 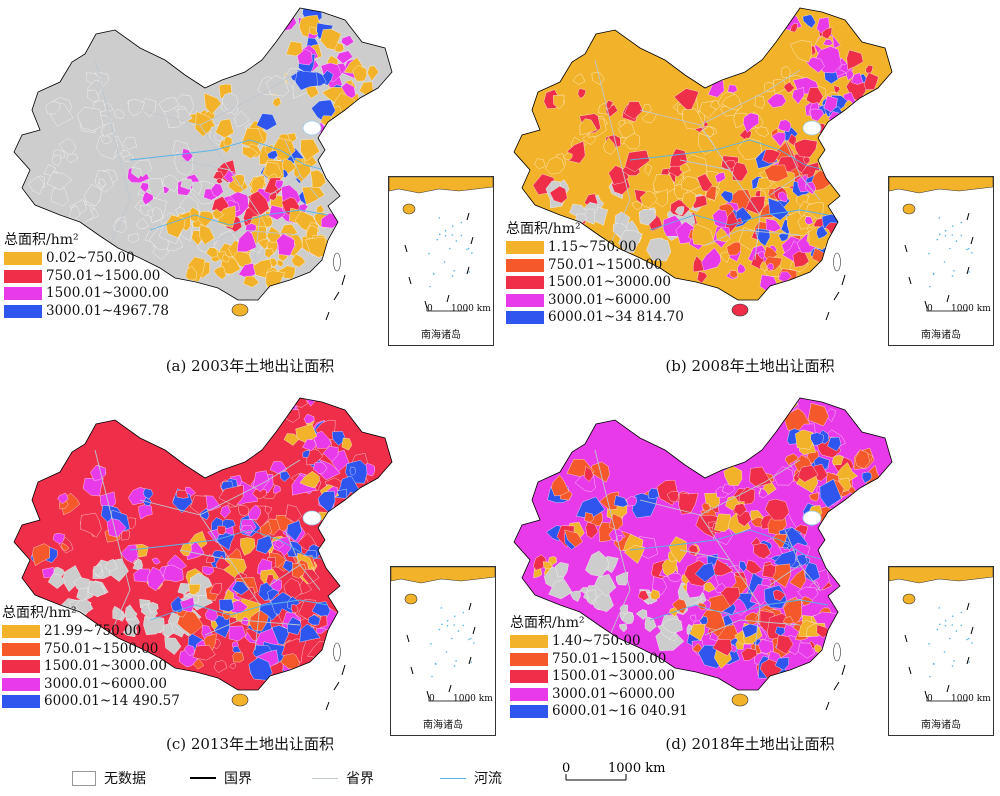 What do you see at coordinates (93, 631) in the screenshot?
I see `legend-label: 21.99~750.00` at bounding box center [93, 631].